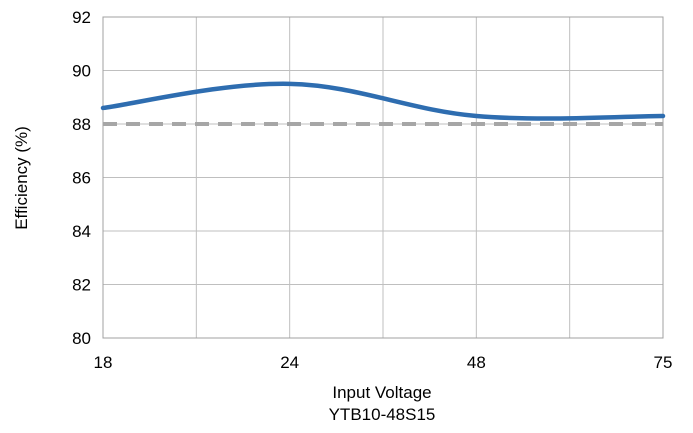  Describe the element at coordinates (103, 362) in the screenshot. I see `x-tick-label: 18` at that location.